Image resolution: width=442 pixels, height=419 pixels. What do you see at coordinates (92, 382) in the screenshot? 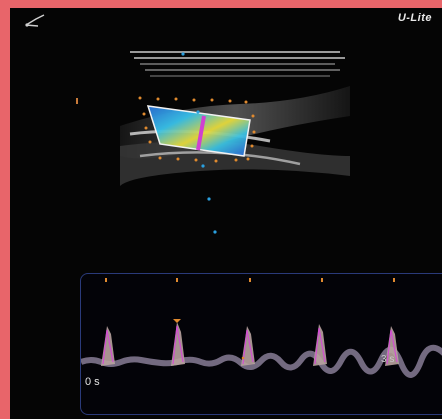
I see `time-start-label: 0 s` at bounding box center [92, 382].